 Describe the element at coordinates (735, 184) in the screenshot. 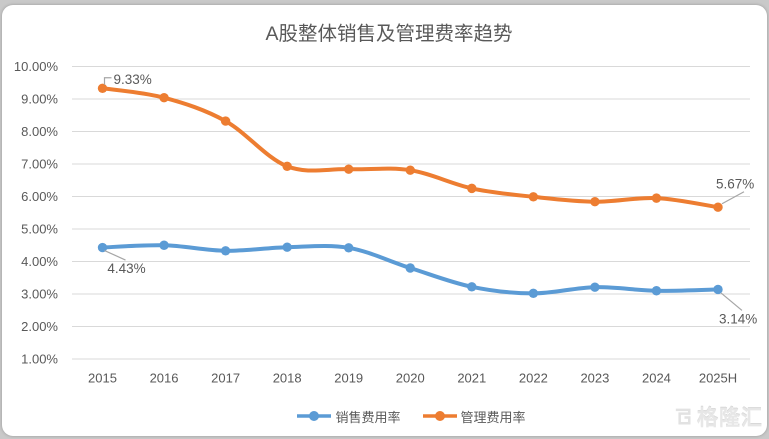

I see `data-label: 5.67%` at that location.